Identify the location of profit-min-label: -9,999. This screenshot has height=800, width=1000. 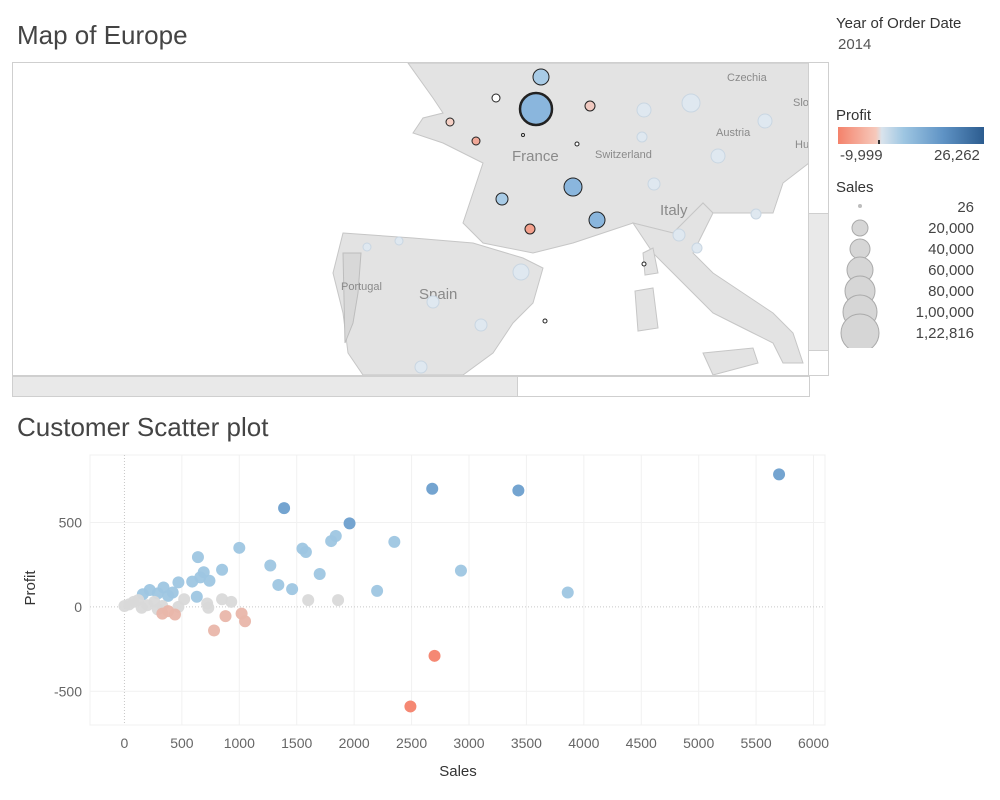
(861, 155).